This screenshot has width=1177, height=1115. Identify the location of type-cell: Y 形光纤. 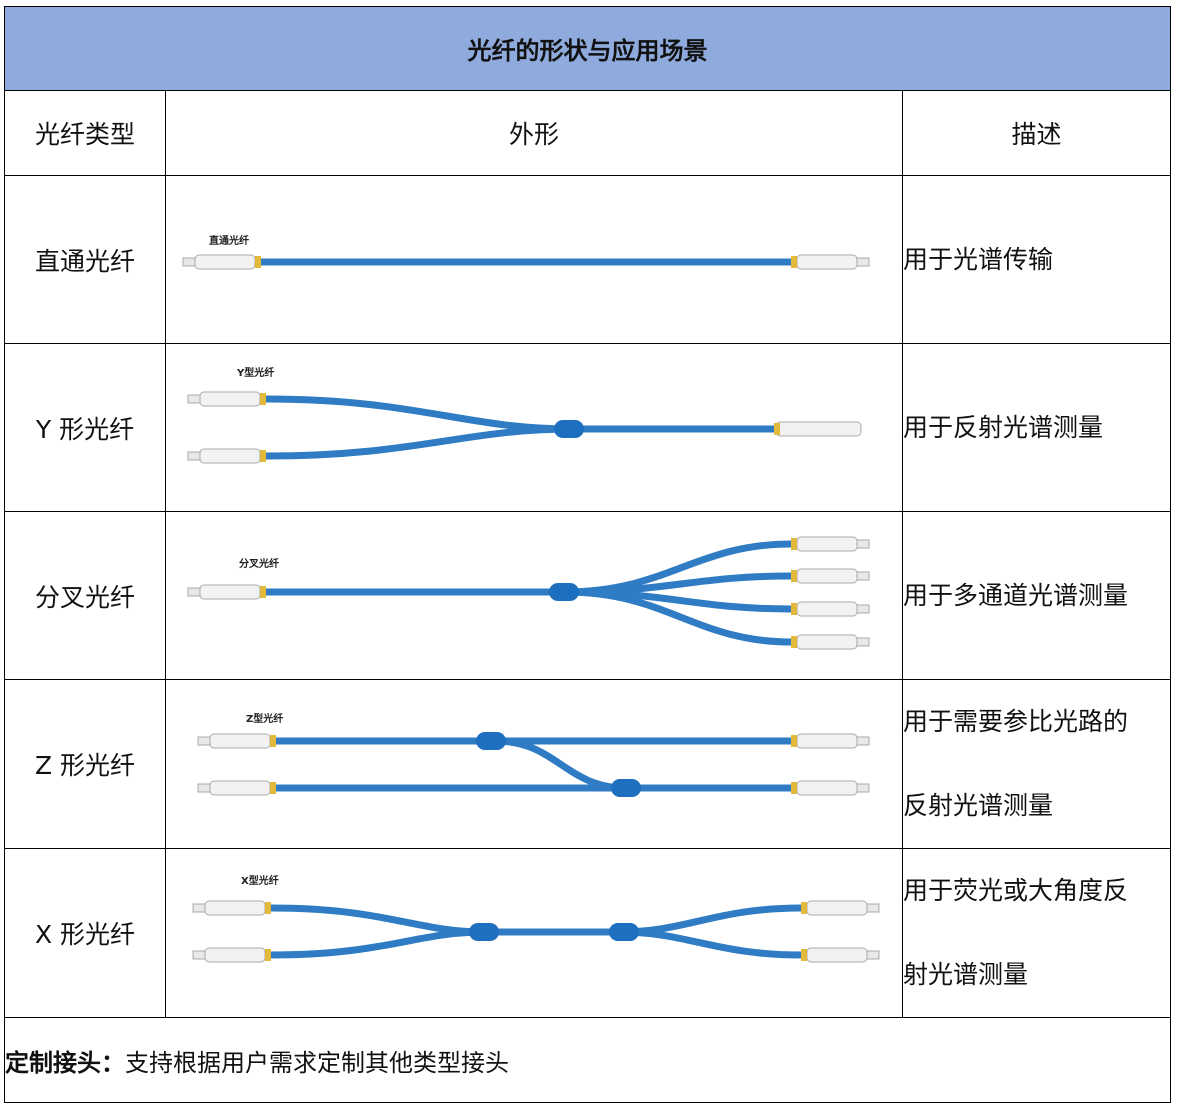
(85, 427).